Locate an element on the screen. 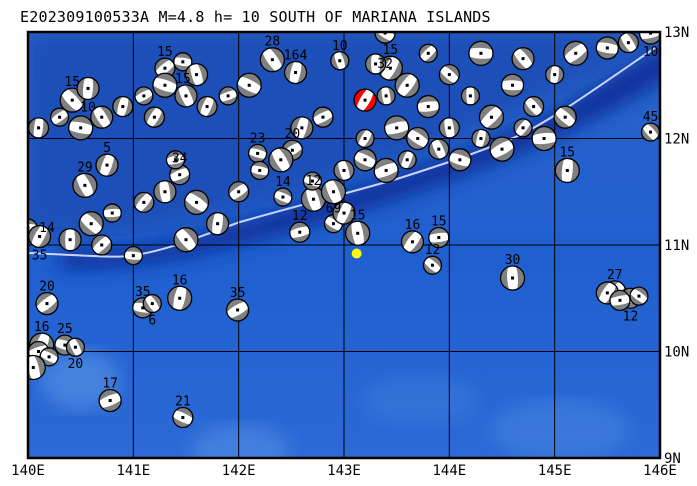 The image size is (697, 486). depth-label: 34 is located at coordinates (180, 159).